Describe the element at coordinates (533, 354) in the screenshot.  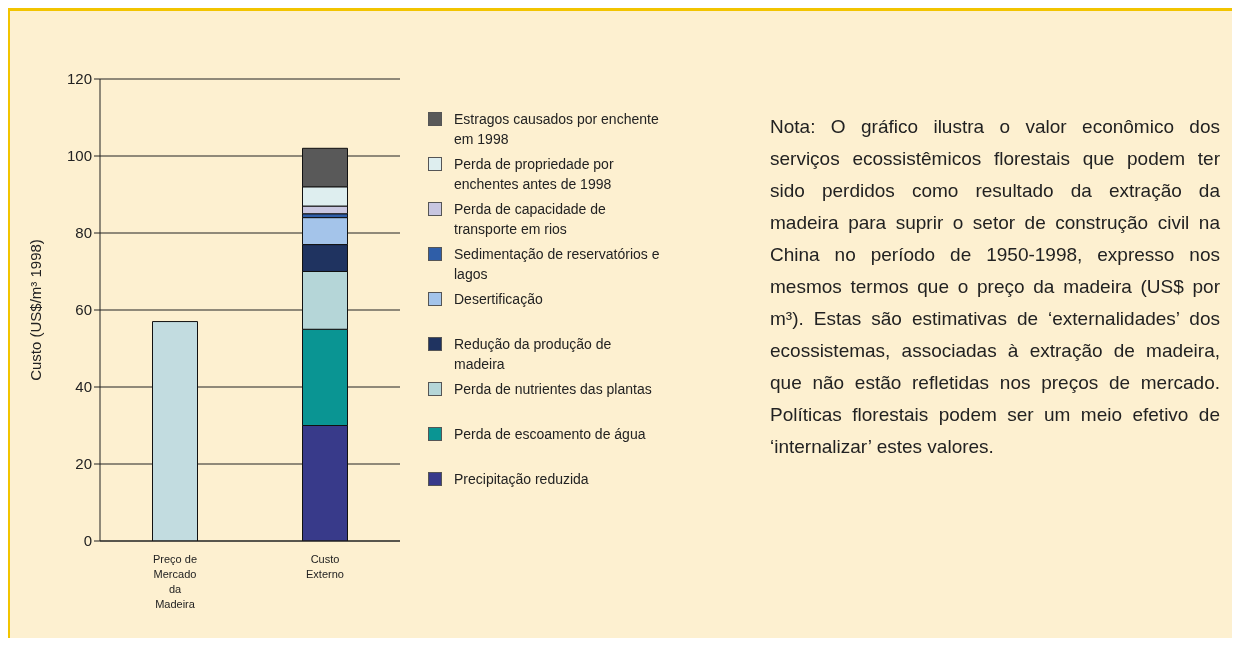
I see `legend-label: Redução da produção de madeira` at that location.